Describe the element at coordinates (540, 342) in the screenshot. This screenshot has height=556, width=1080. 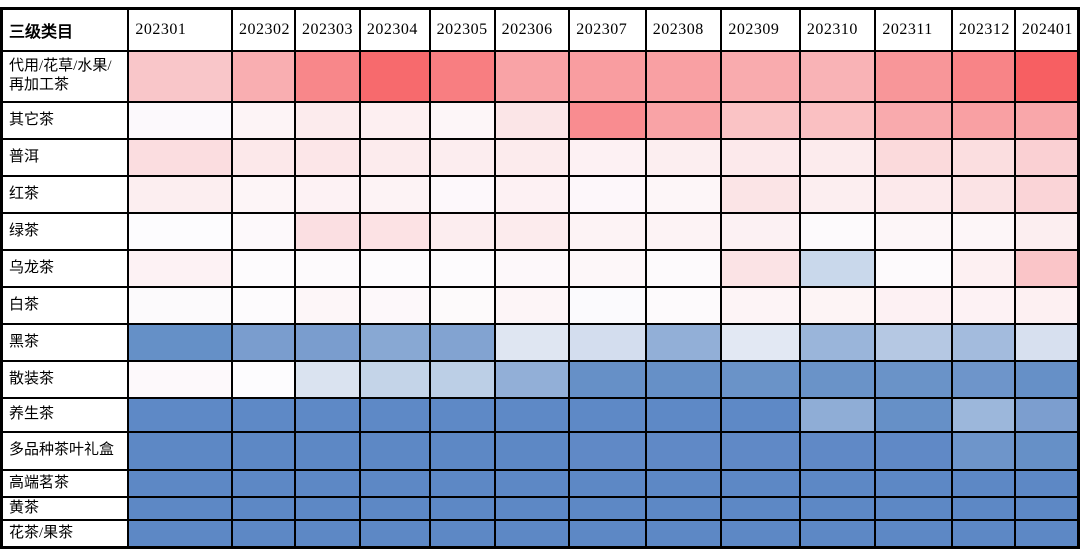
I see `table-row: 黑茶` at that location.